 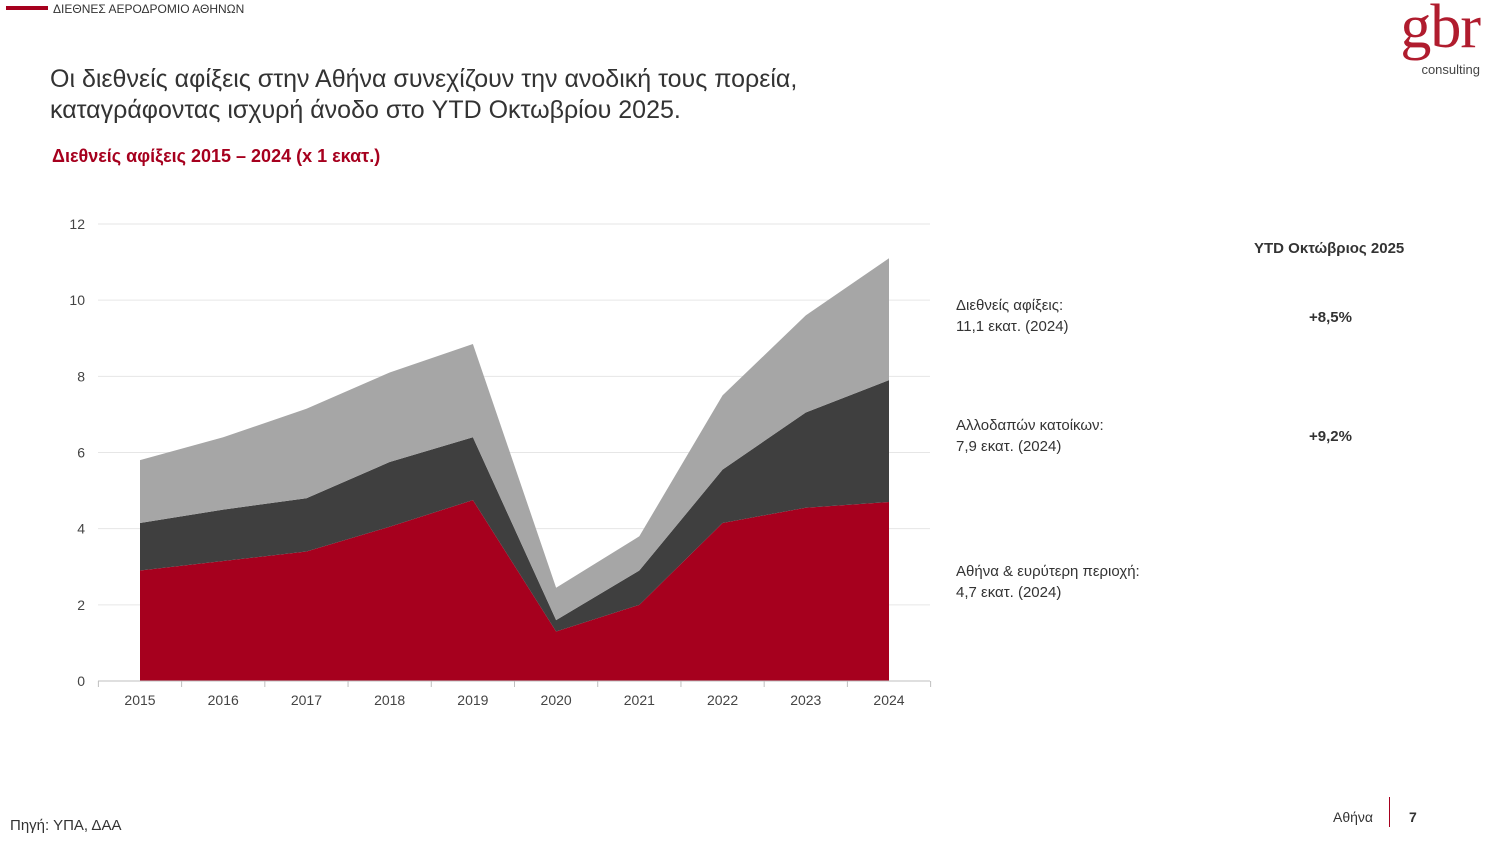 What do you see at coordinates (77, 224) in the screenshot?
I see `y-tick-label: 12` at bounding box center [77, 224].